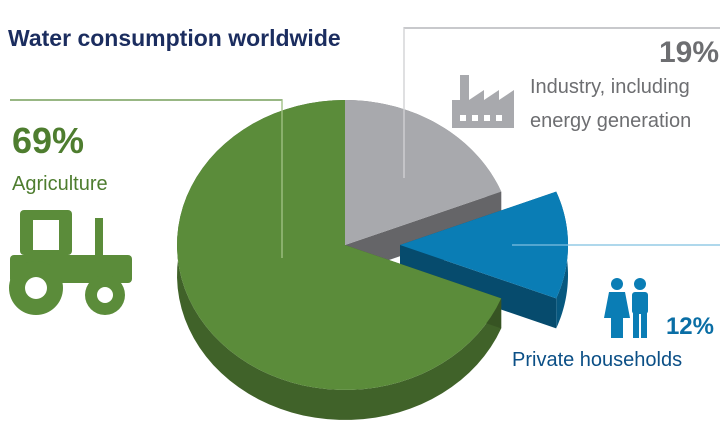 The image size is (720, 430). Describe the element at coordinates (689, 52) in the screenshot. I see `value-label: 19%` at that location.